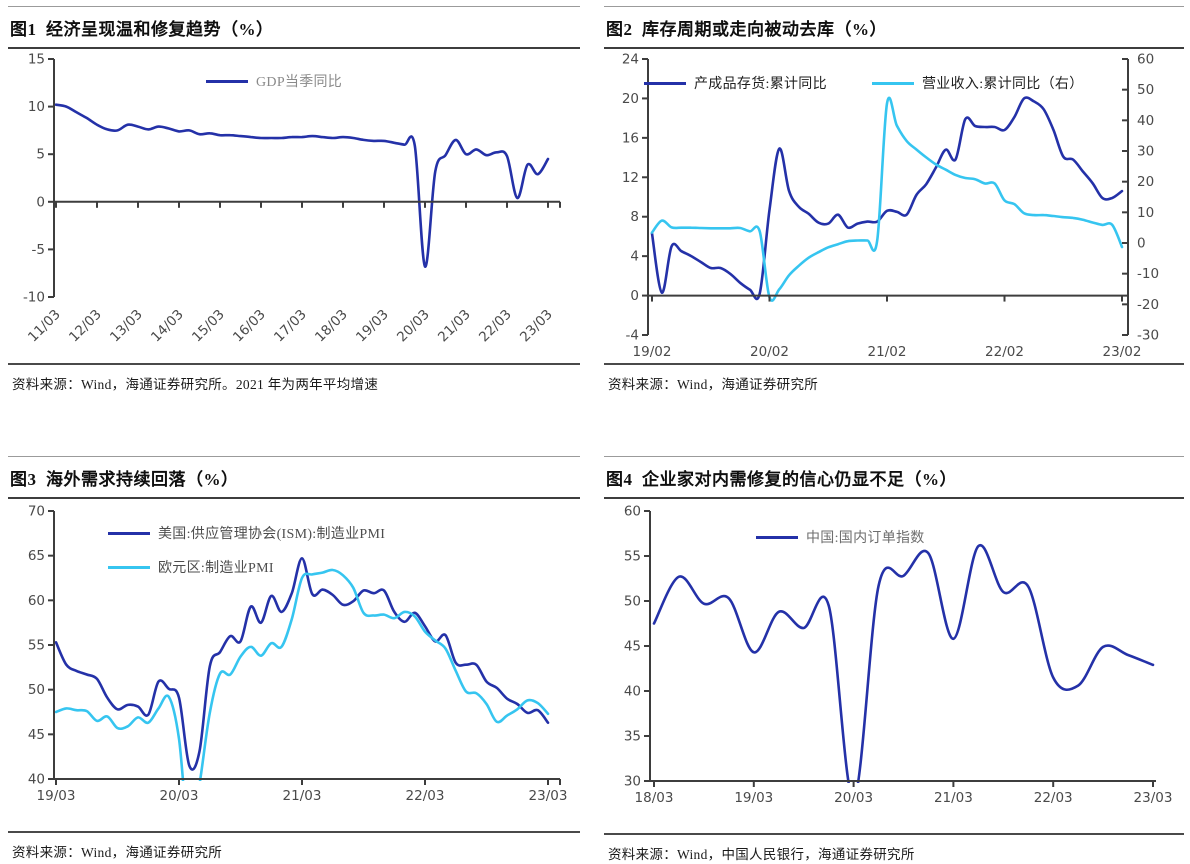 The image size is (1190, 864). What do you see at coordinates (630, 60) in the screenshot?
I see `y-tick-label: 24` at bounding box center [630, 60].